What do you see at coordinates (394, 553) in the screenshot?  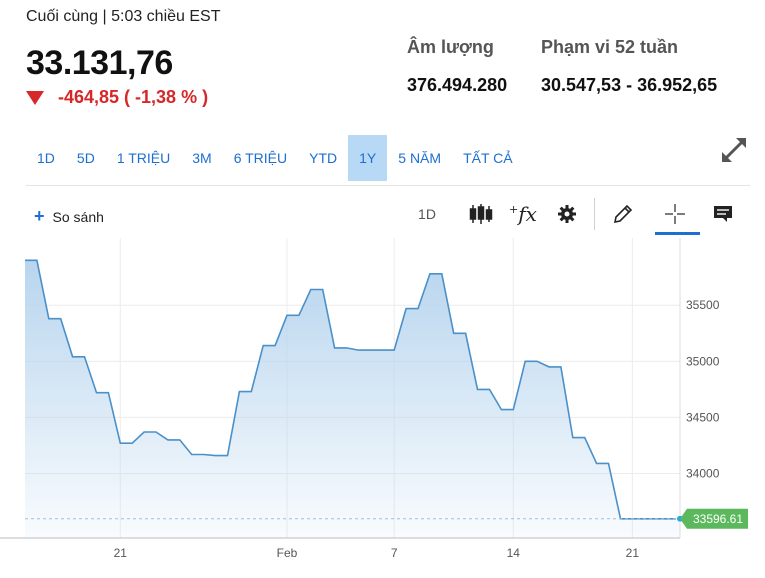 I see `x-tick-label: 7` at bounding box center [394, 553].